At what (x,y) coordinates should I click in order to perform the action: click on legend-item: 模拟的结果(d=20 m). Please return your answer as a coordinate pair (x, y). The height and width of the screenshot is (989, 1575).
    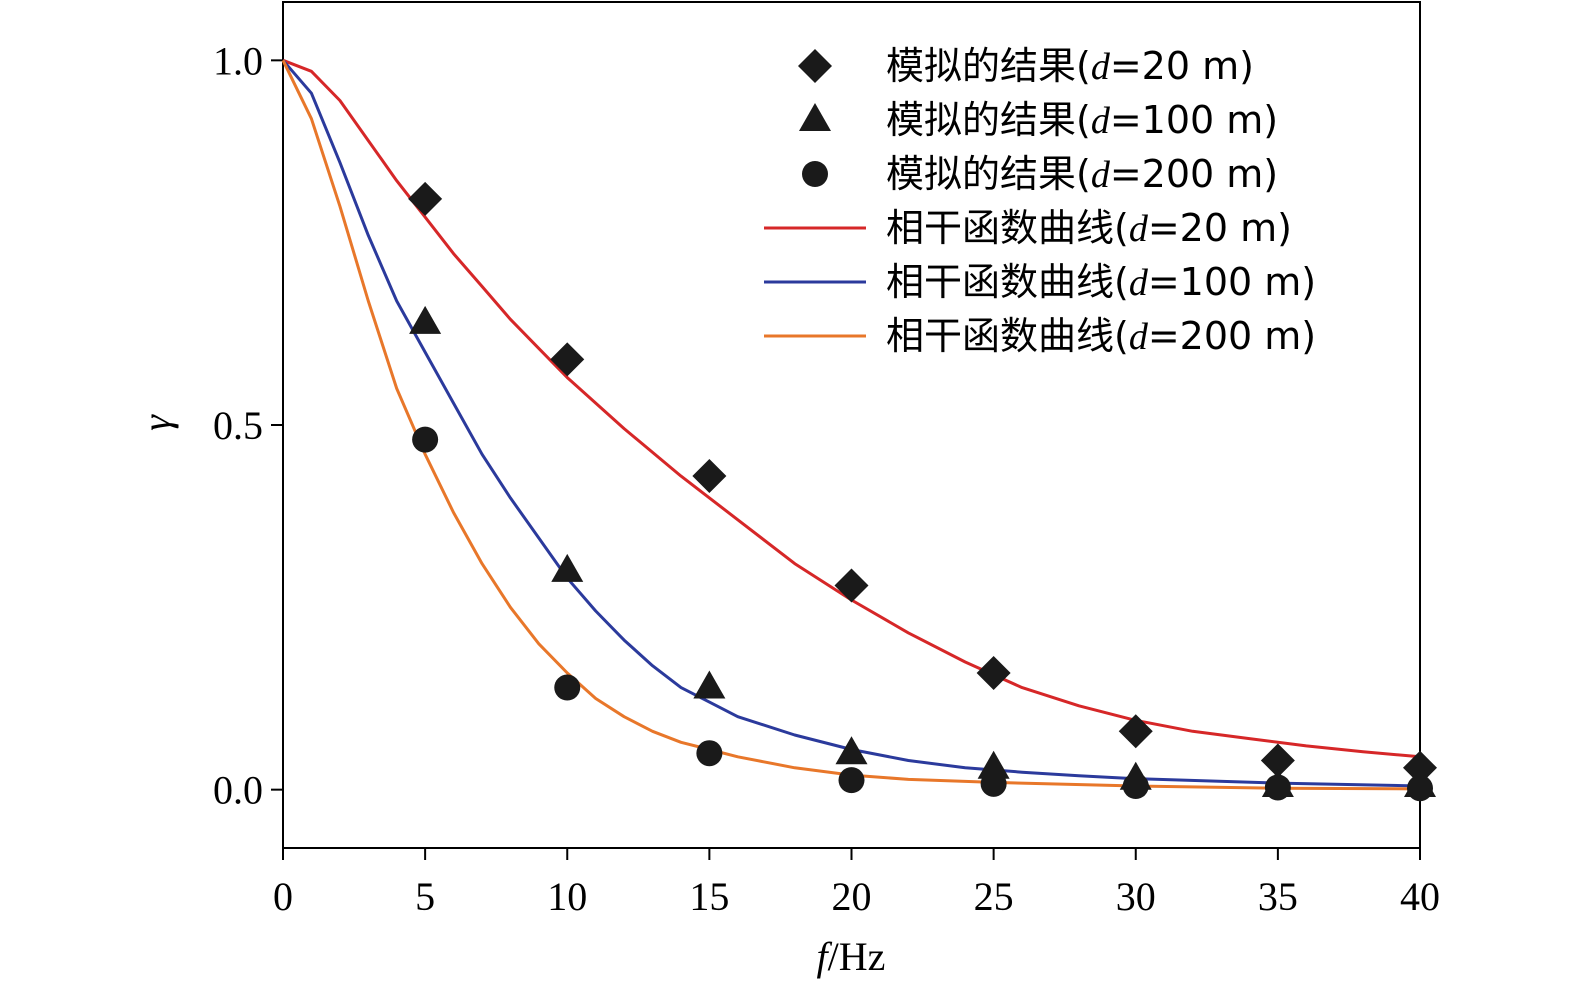
    Looking at the image, I should click on (1026, 66).